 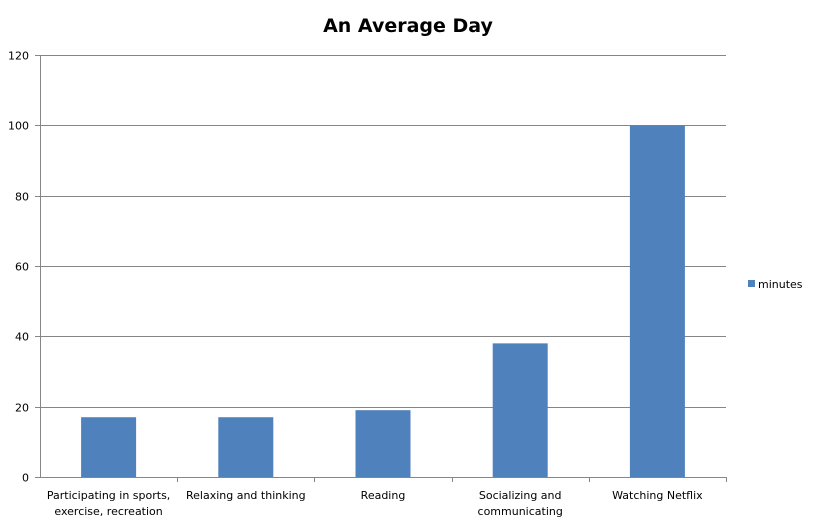 What do you see at coordinates (383, 495) in the screenshot?
I see `x-category-label: Reading` at bounding box center [383, 495].